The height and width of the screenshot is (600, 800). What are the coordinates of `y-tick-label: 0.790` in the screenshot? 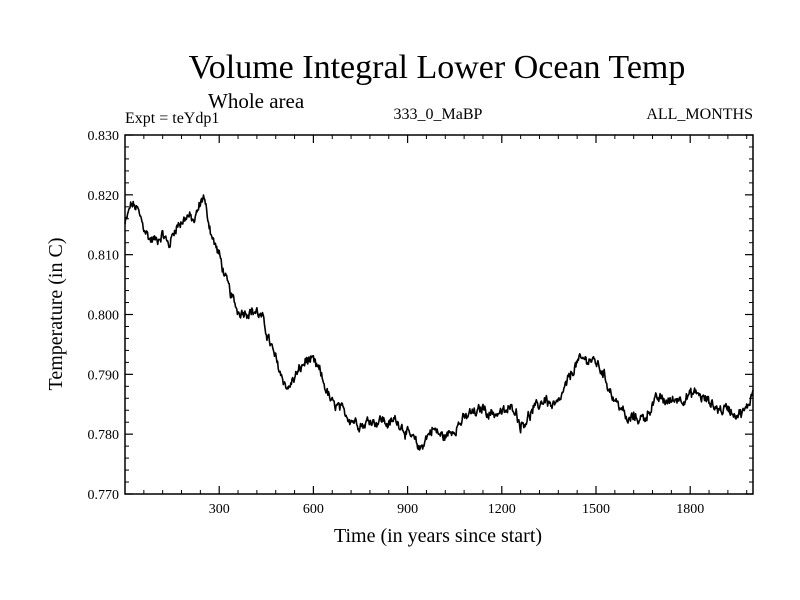 It's located at (104, 375).